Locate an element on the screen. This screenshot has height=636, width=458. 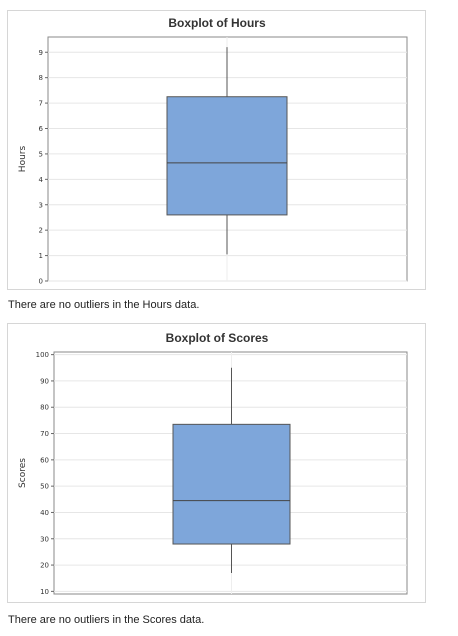
scores-y-tick-label: 50 is located at coordinates (44, 487).